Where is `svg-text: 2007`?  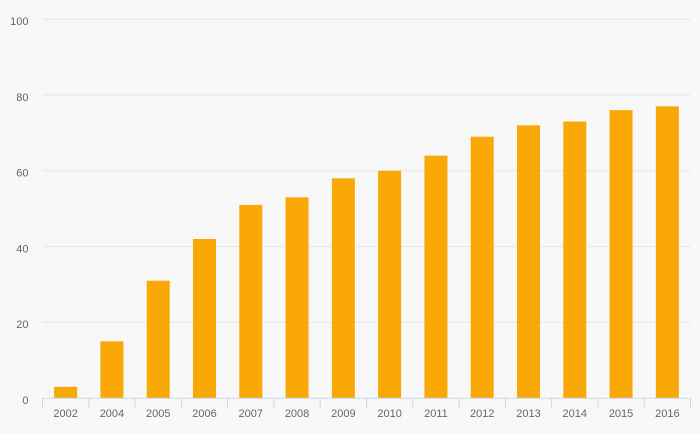
svg-text: 2007 is located at coordinates (251, 414).